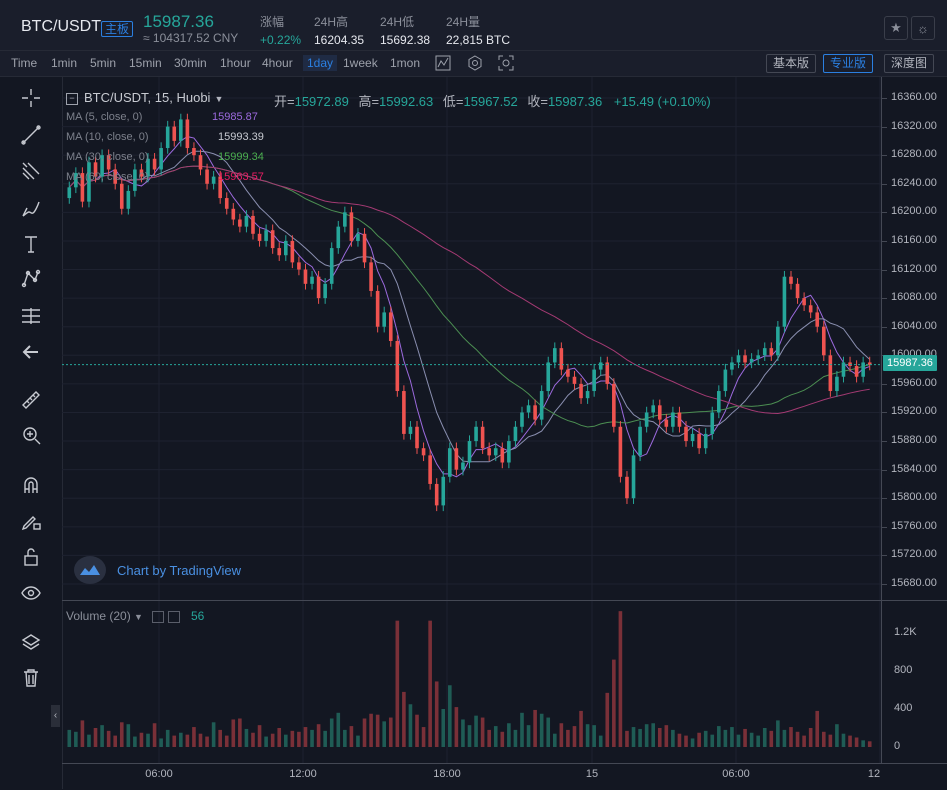  What do you see at coordinates (791, 63) in the screenshot?
I see `view-basic-button: 基本版` at bounding box center [791, 63].